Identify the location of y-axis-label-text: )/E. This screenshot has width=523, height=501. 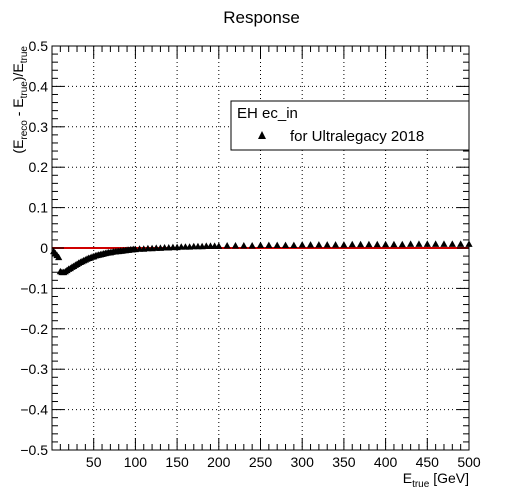
(18, 72).